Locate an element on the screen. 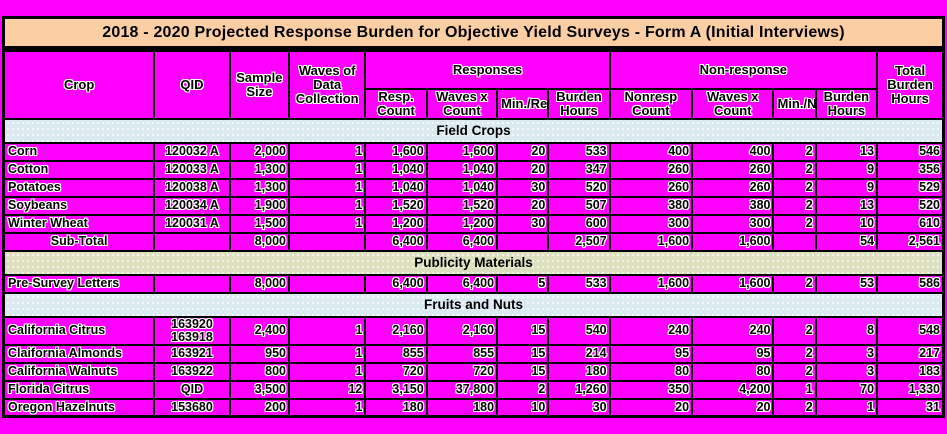 This screenshot has width=947, height=434. cell-nonresp-waves-x-count: 20 is located at coordinates (733, 407).